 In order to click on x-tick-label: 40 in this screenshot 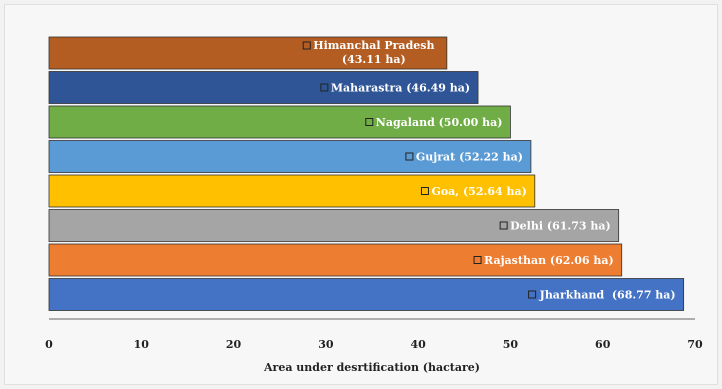, I will do `click(418, 344)`.